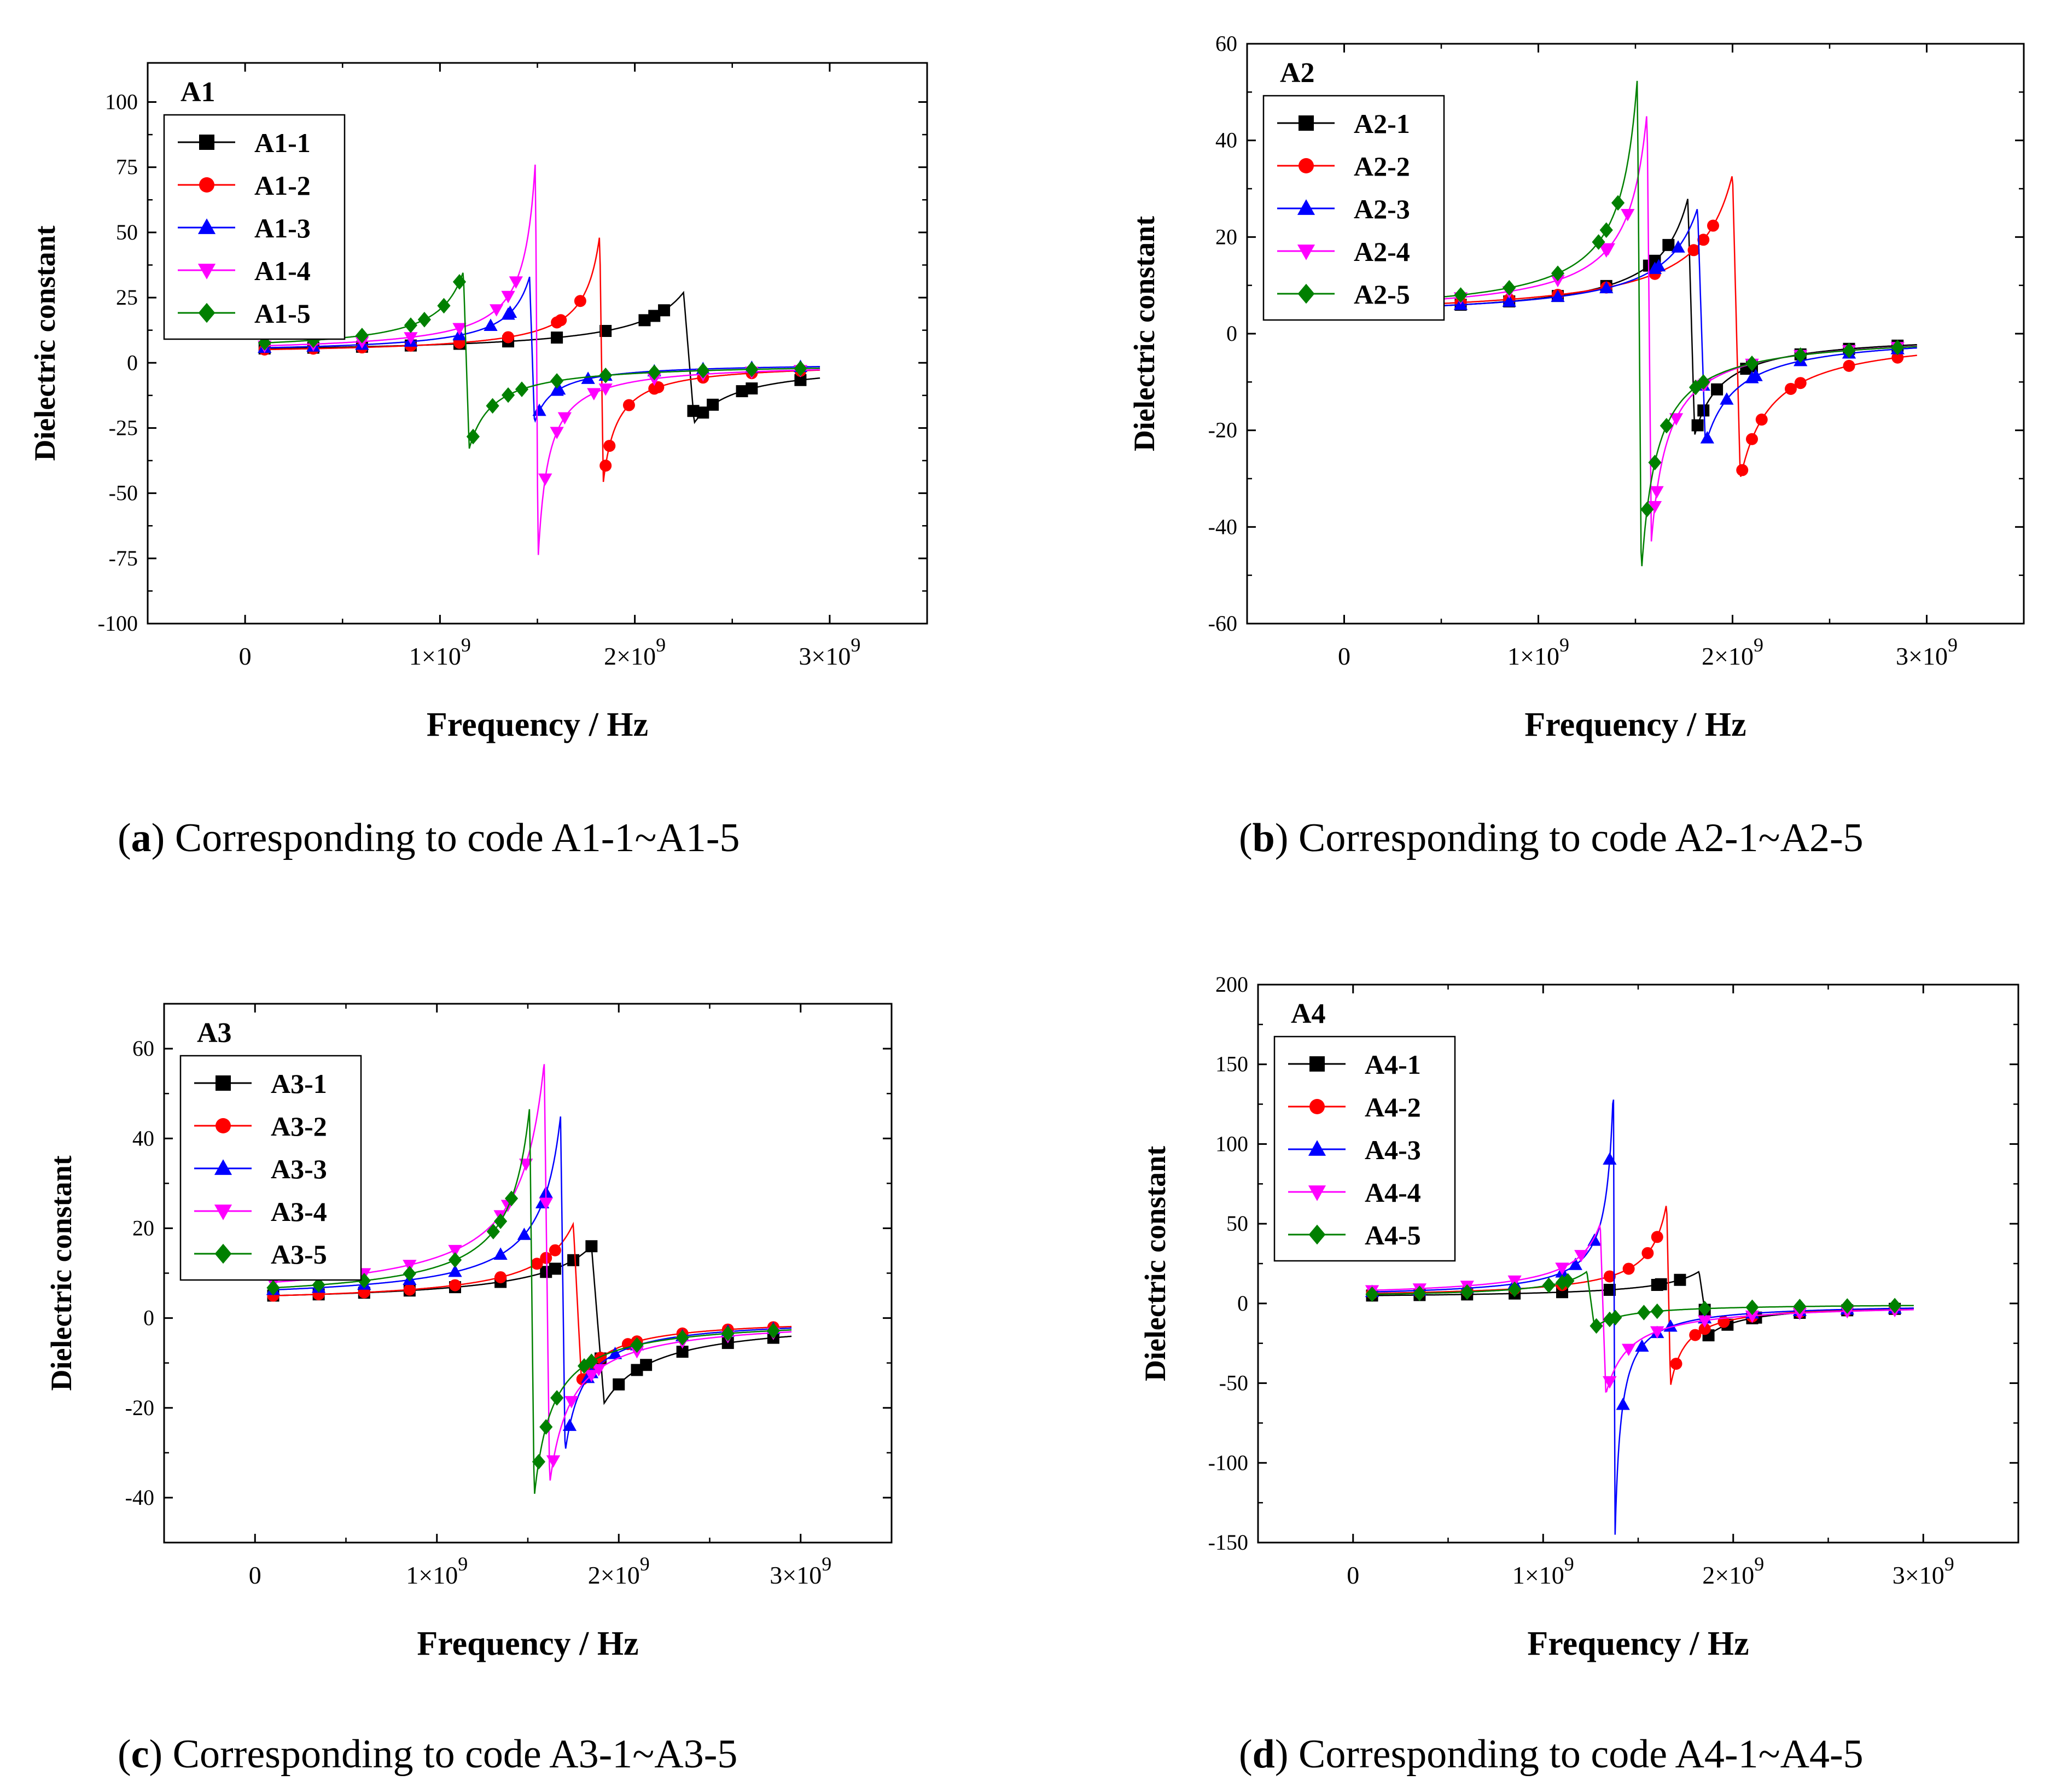  What do you see at coordinates (127, 298) in the screenshot?
I see `y-tick-label: 25` at bounding box center [127, 298].